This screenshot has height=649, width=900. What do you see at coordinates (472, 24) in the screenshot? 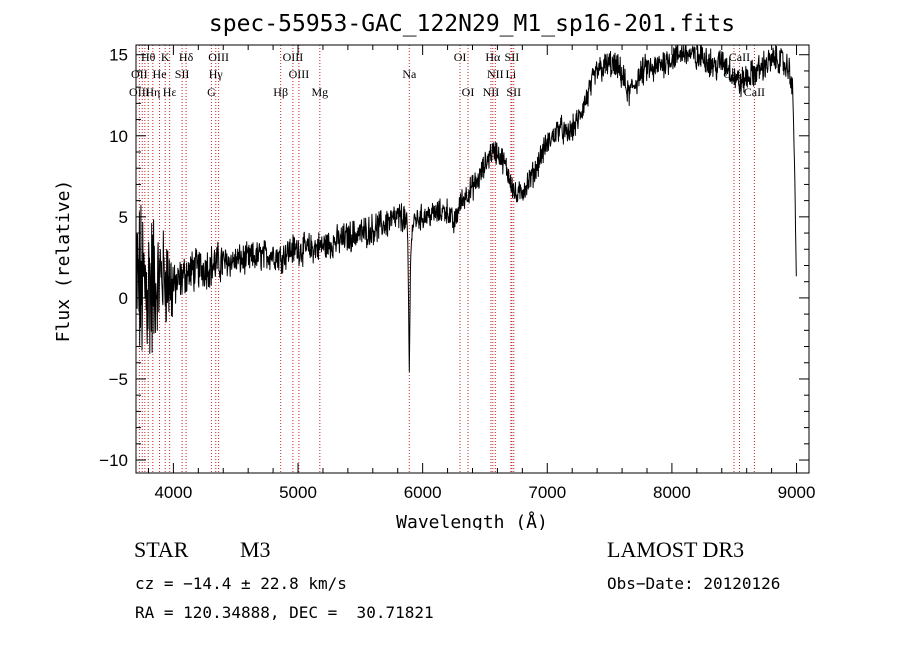
I see `chart-title: spec-55953-GAC_122N29_M1_sp16-201.fits` at bounding box center [472, 24].